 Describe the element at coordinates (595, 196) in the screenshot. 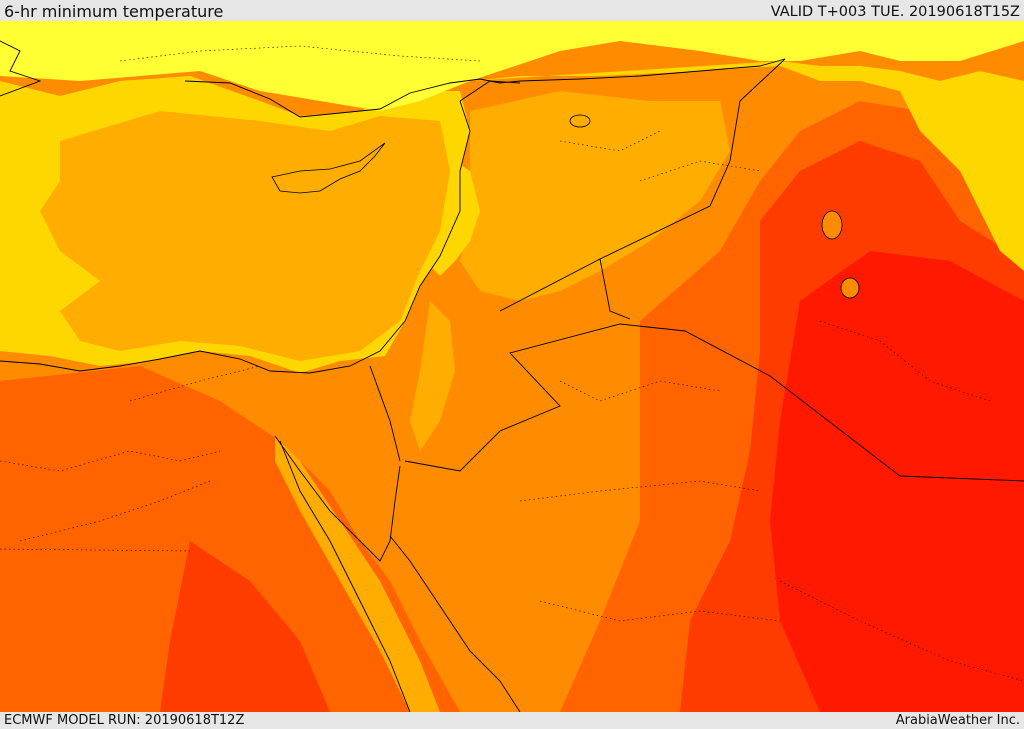

I see `levant-mild-zone` at that location.